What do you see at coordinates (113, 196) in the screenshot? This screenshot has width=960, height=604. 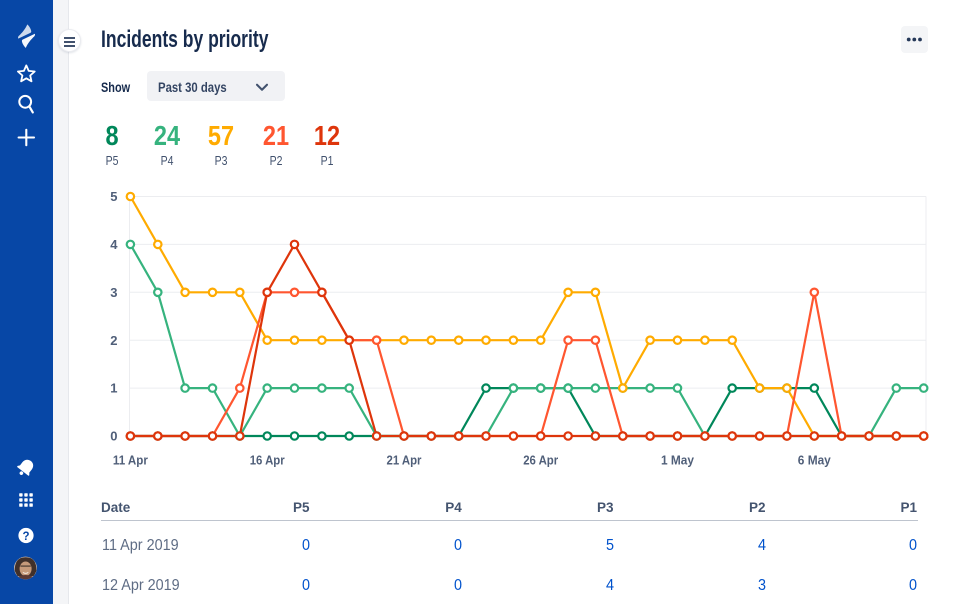 I see `svg-text: 5` at bounding box center [113, 196].